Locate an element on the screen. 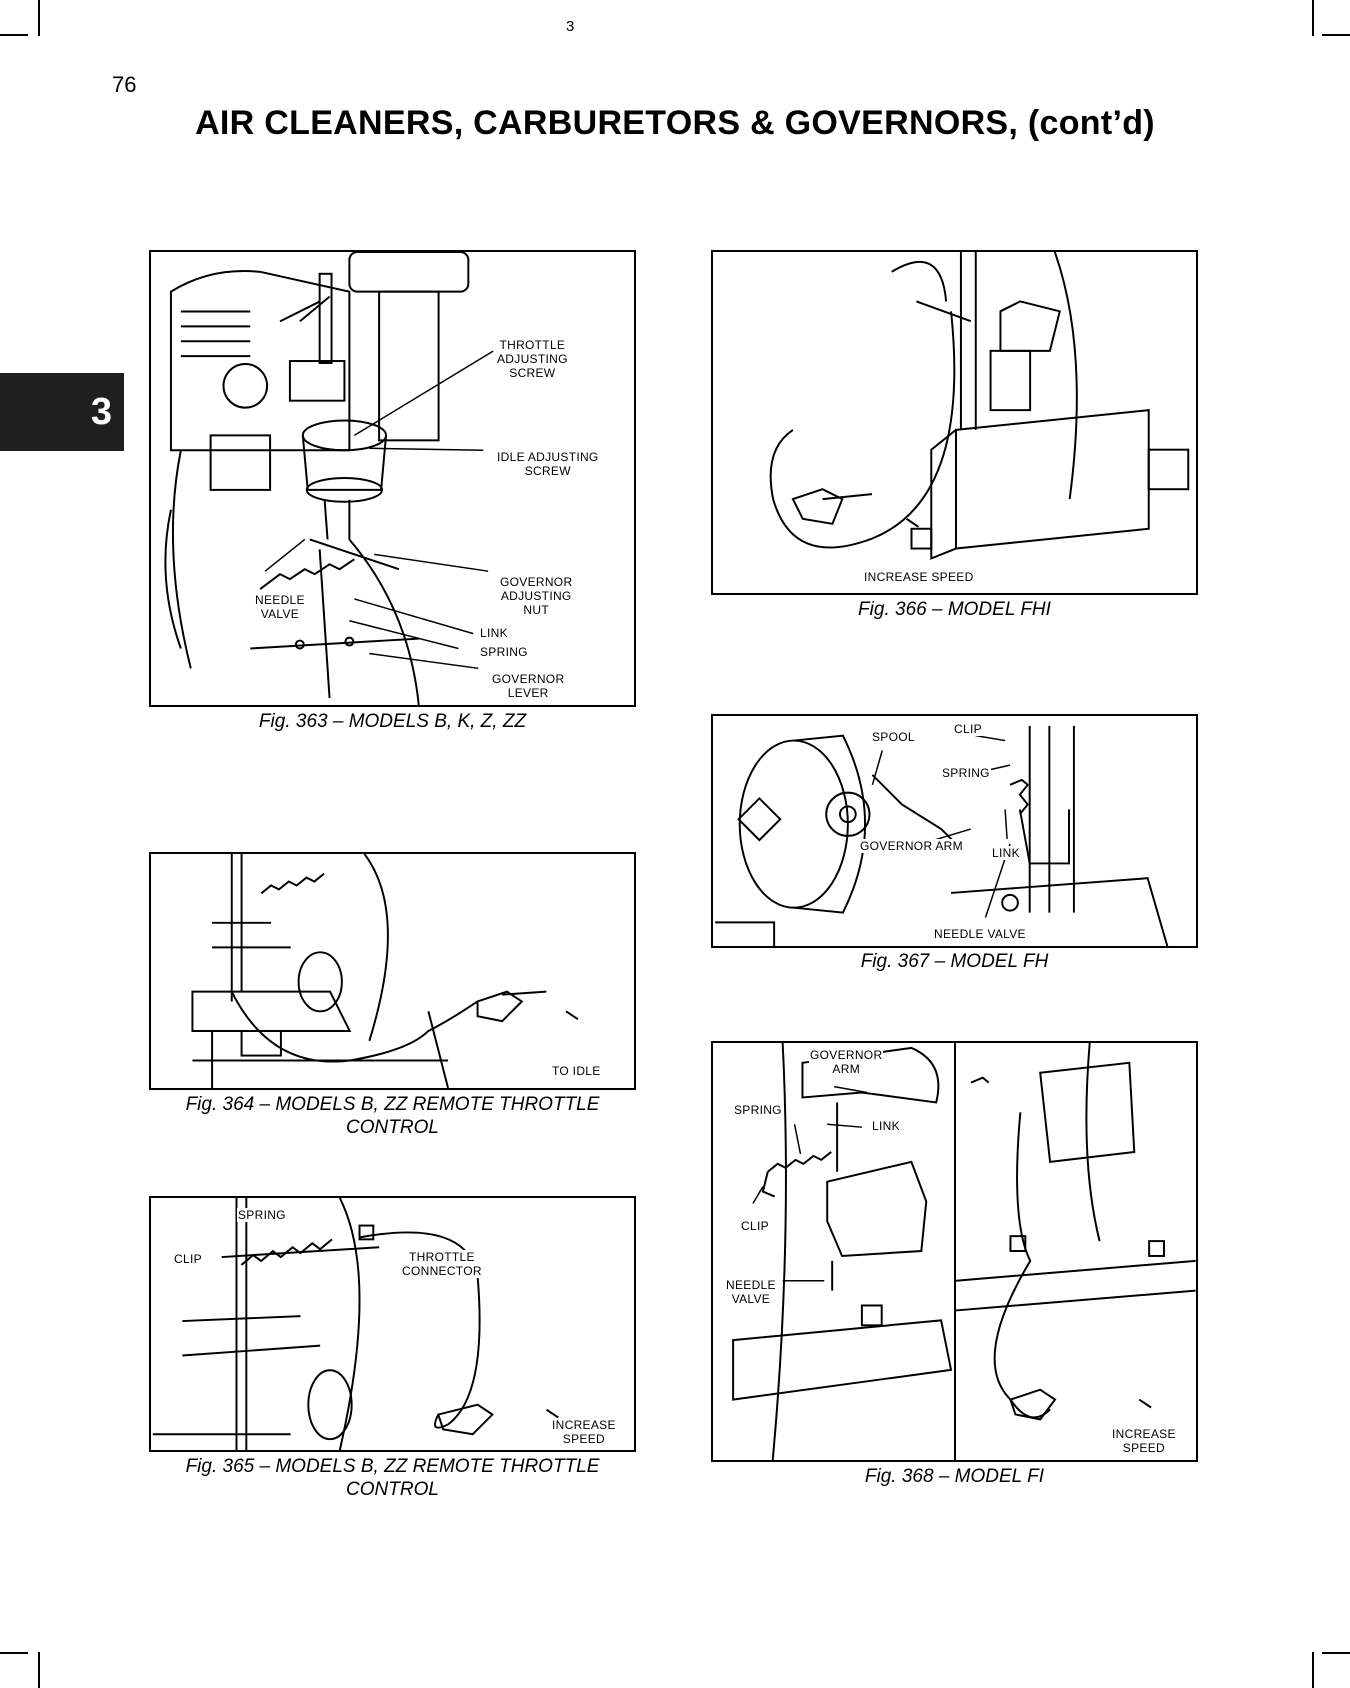 Image resolution: width=1350 pixels, height=1688 pixels. crop-mark-top-left is located at coordinates (39, 18).